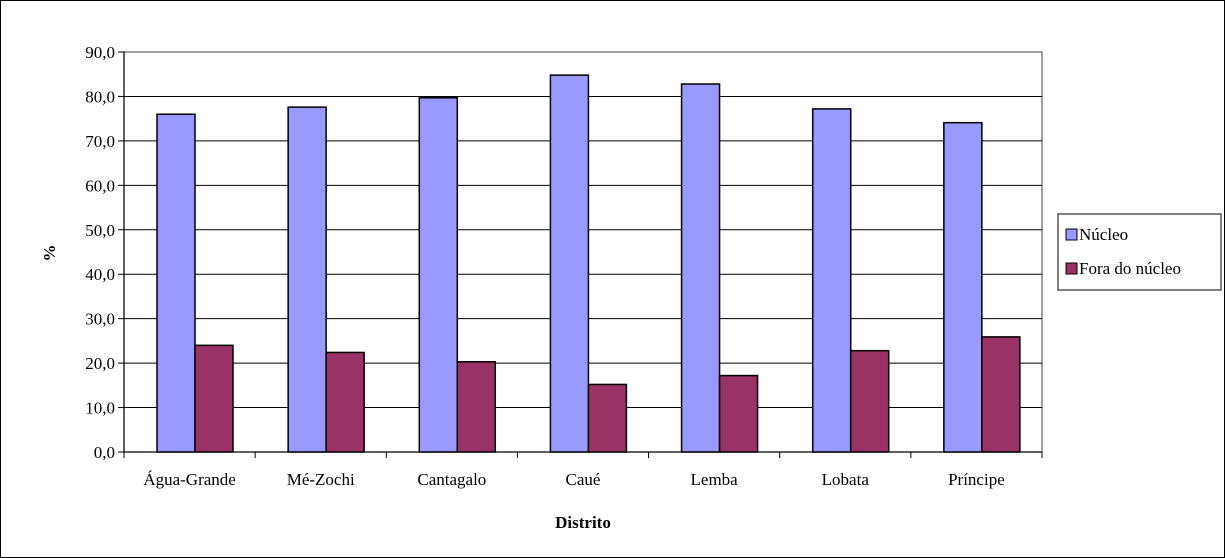 This screenshot has height=558, width=1225. I want to click on x-tick-label: Príncipe, so click(976, 479).